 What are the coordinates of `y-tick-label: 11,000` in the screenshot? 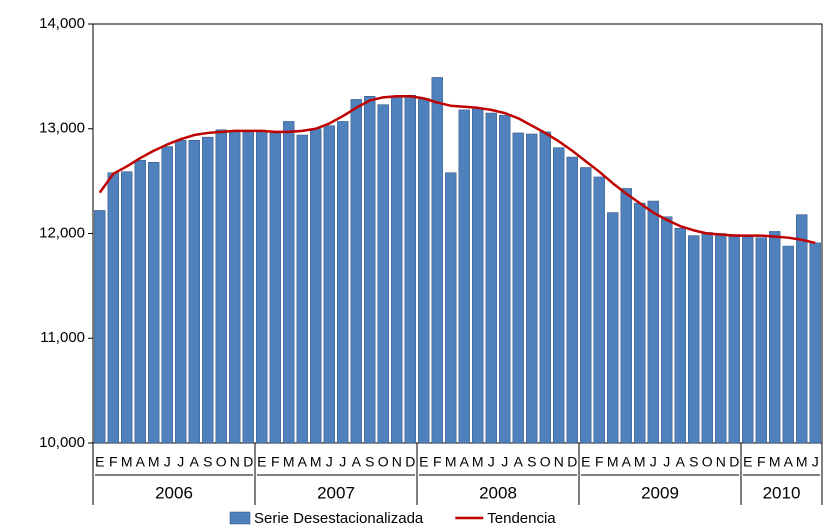 It's located at (62, 337).